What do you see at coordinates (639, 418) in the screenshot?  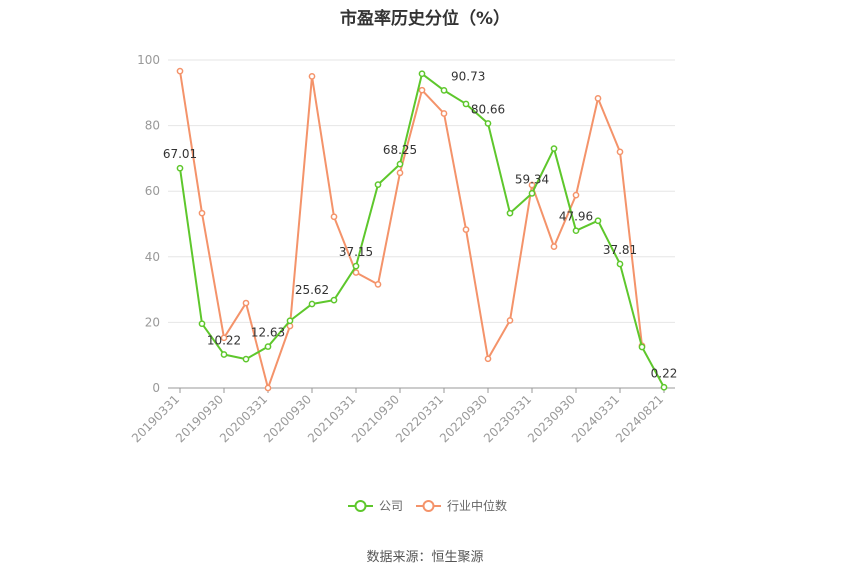 I see `x-tick-label: 20240821` at bounding box center [639, 418].